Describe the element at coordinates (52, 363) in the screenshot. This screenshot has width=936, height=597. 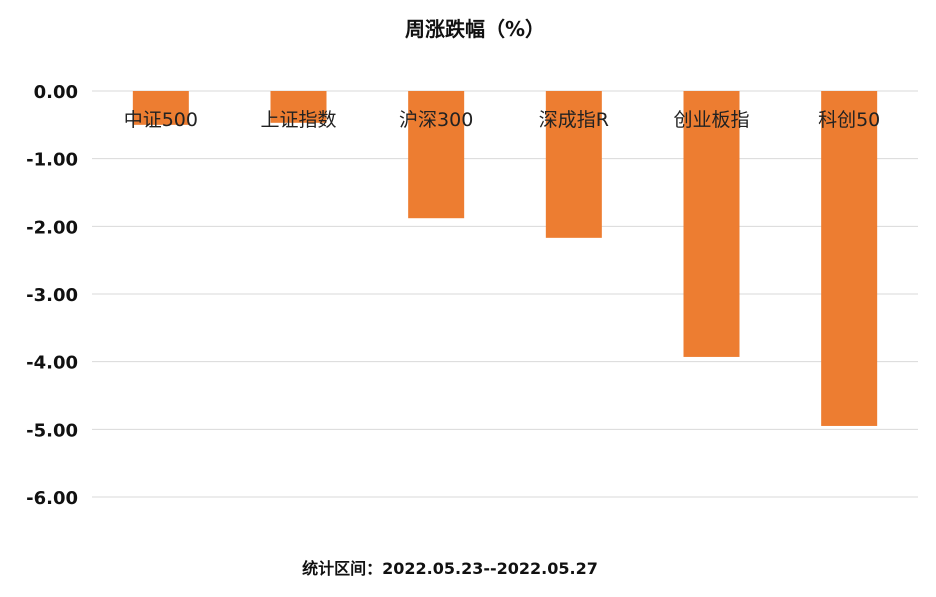
I see `y-tick-label: -4.00` at that location.